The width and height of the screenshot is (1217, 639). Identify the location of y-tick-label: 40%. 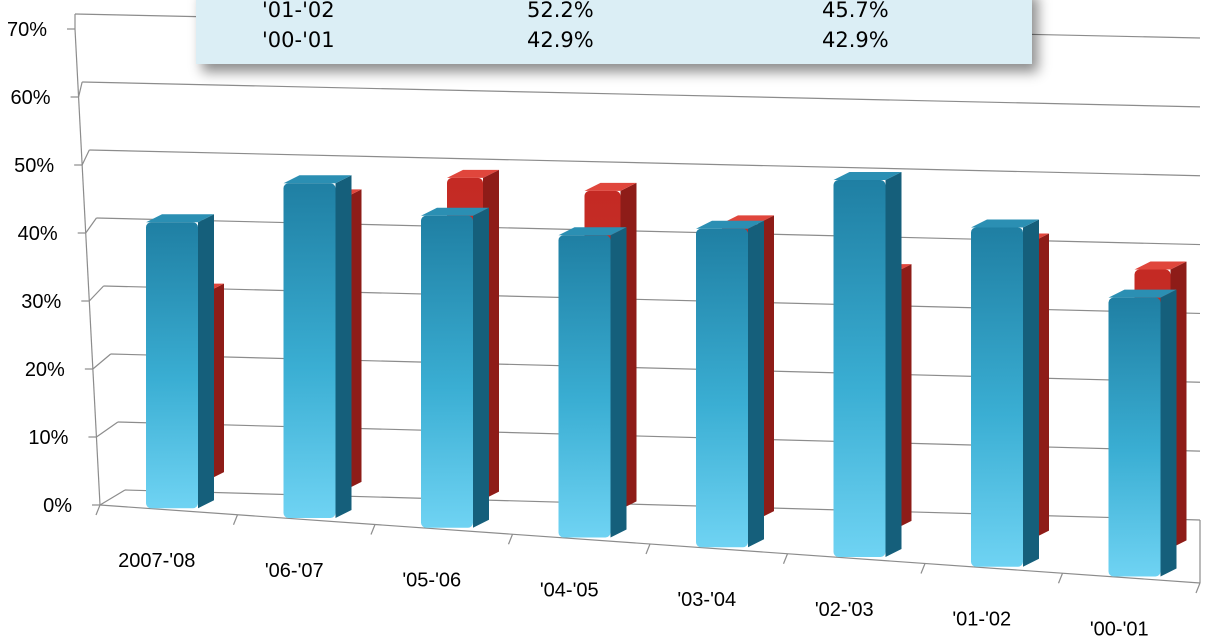
(38, 234).